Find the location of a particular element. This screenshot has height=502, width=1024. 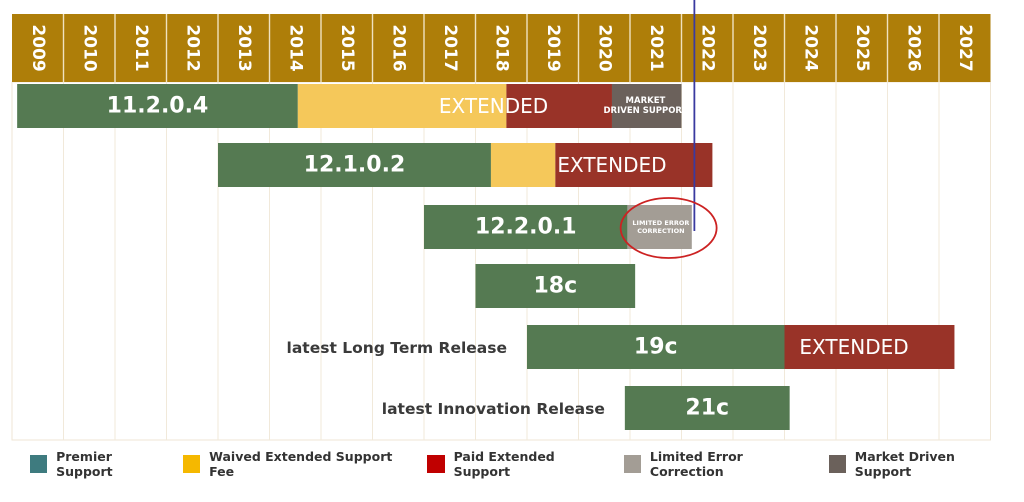

year-header is located at coordinates (501, 48).